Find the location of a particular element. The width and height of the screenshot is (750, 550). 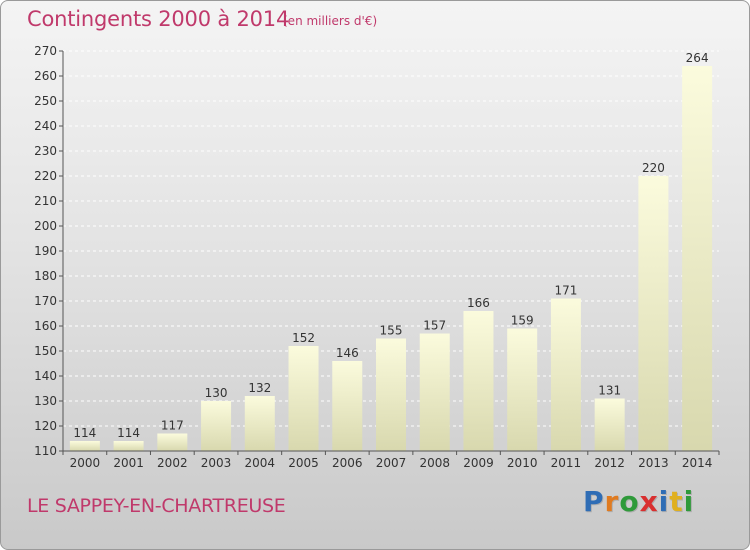

x-tick-label: 2007 is located at coordinates (391, 463).